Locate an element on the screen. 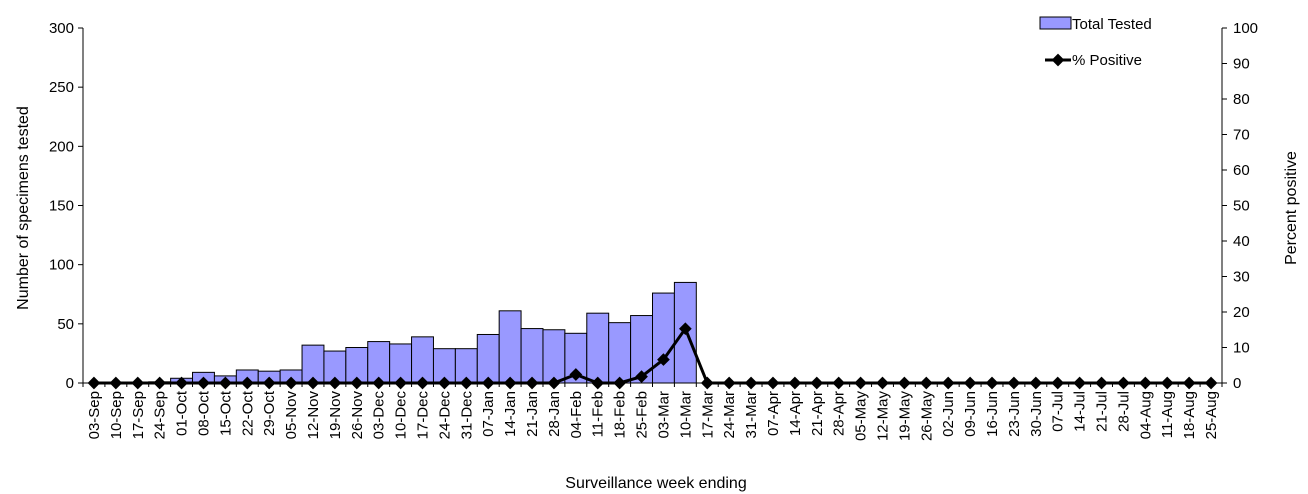 This screenshot has height=494, width=1308. x-tick-label: 28-Jul is located at coordinates (1123, 411).